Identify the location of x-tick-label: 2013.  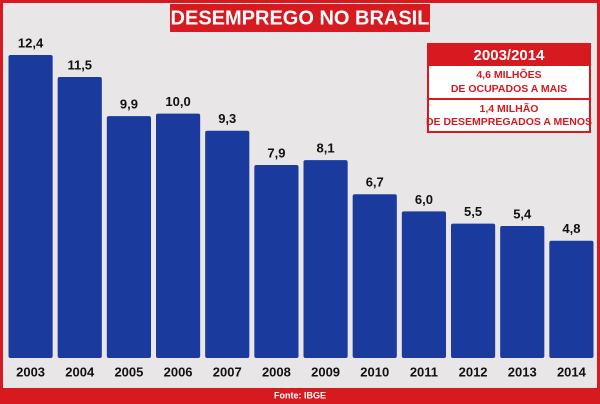
(522, 371).